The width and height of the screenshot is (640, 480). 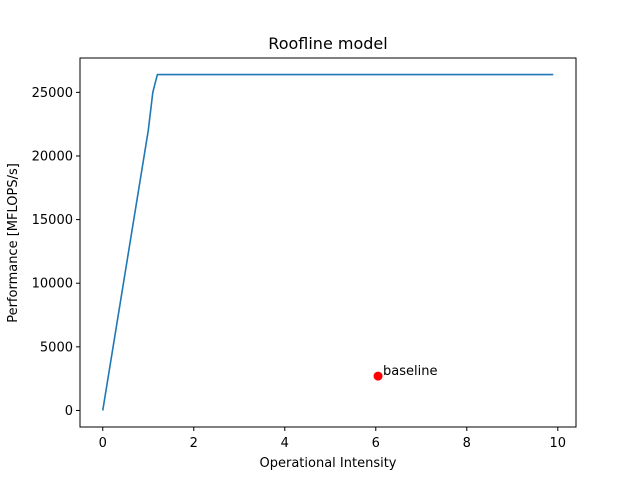 I want to click on y-tick-label: 0, so click(x=69, y=411).